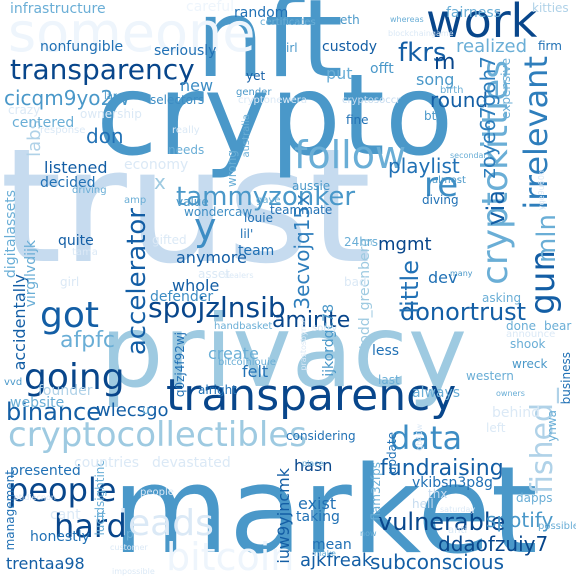 This screenshot has width=576, height=576. I want to click on word-spojzlnsib: spojzlnsib, so click(217, 307).